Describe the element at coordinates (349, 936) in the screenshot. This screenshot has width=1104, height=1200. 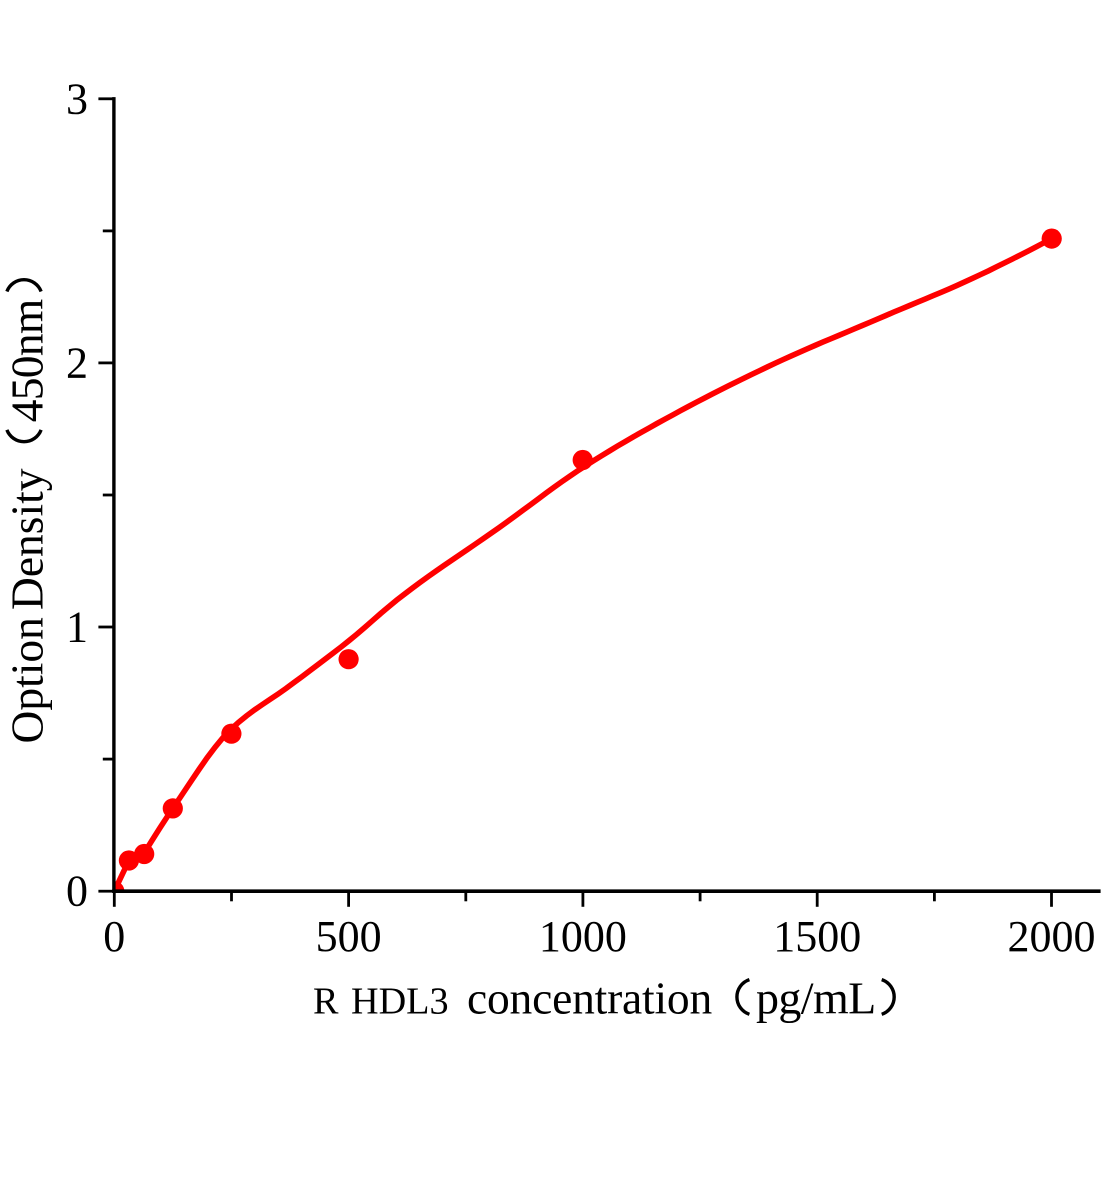
I see `svg-text: 500` at that location.